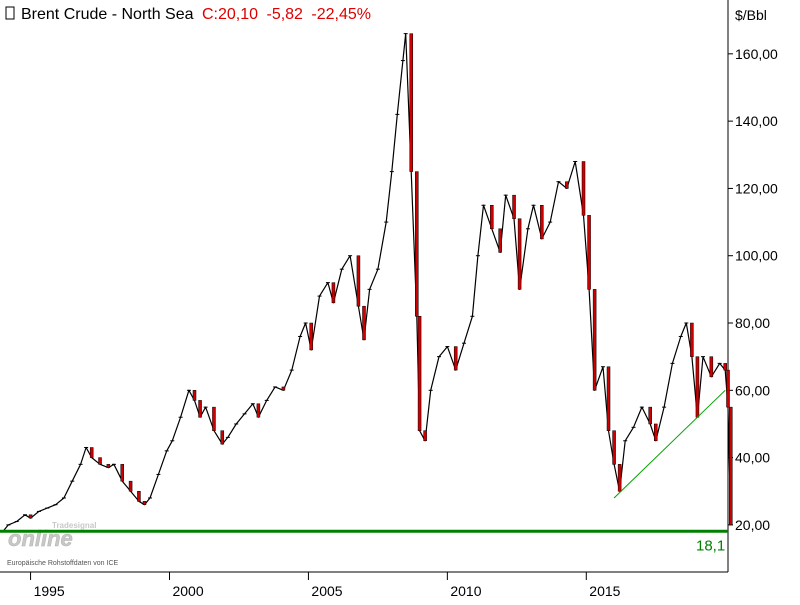  I want to click on close-value: C:20,10, so click(230, 14).